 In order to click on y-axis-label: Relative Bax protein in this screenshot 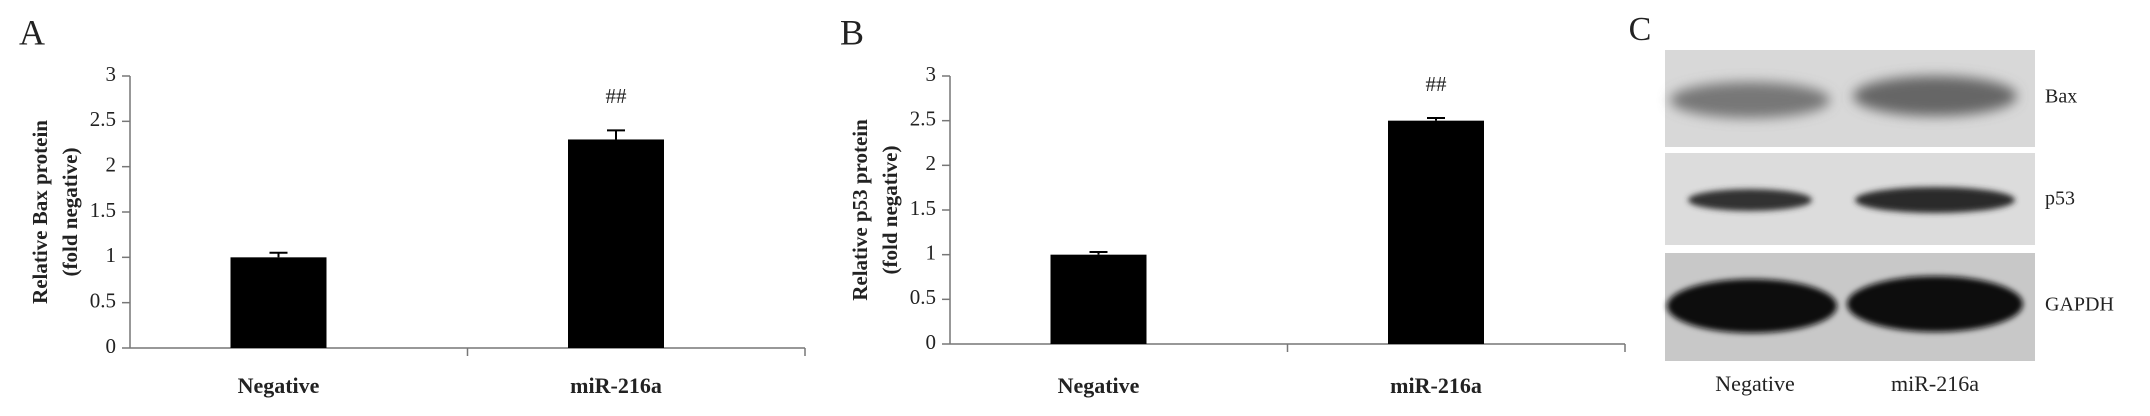, I will do `click(40, 212)`.